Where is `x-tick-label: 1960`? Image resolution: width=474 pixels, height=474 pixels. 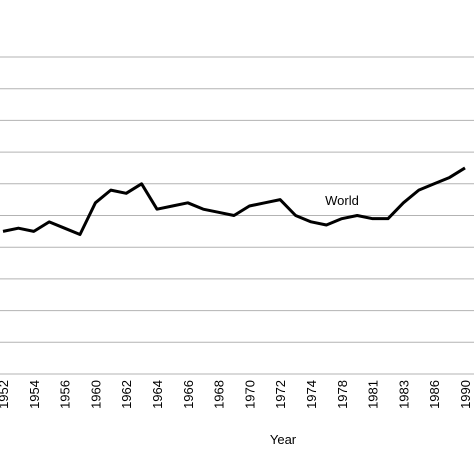
x-tick-label: 1960 is located at coordinates (95, 394).